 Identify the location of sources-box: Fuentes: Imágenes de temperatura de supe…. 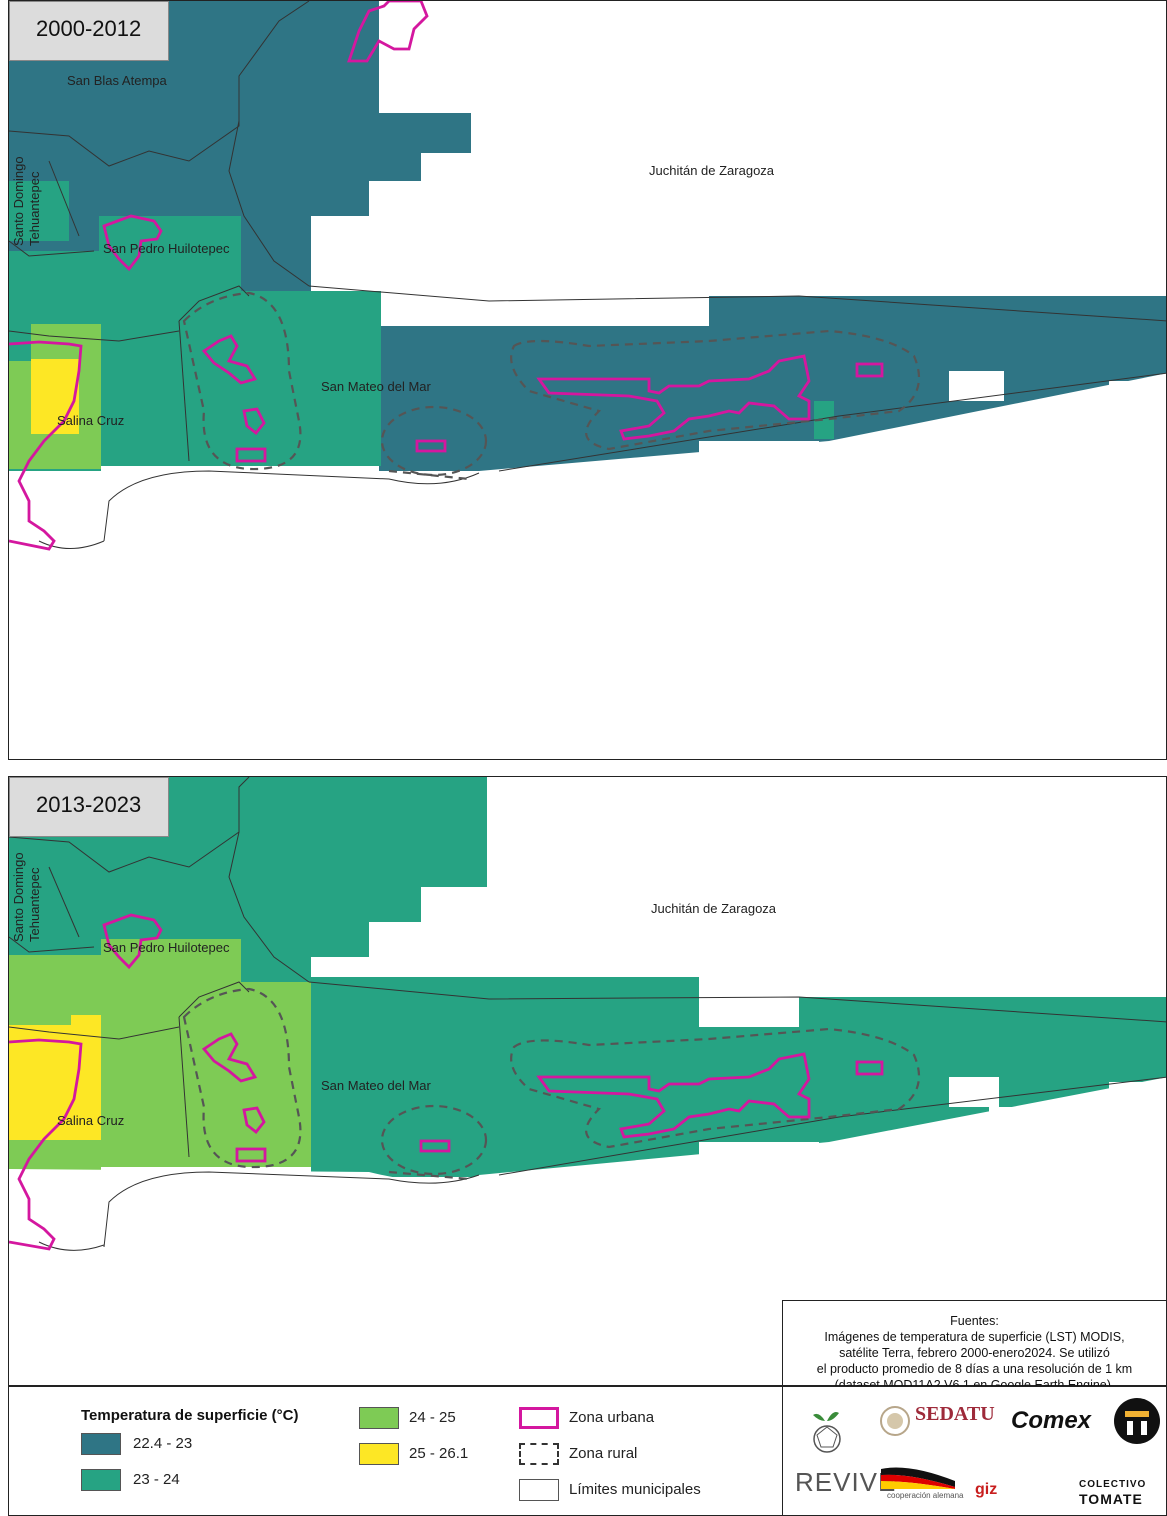
(974, 1346).